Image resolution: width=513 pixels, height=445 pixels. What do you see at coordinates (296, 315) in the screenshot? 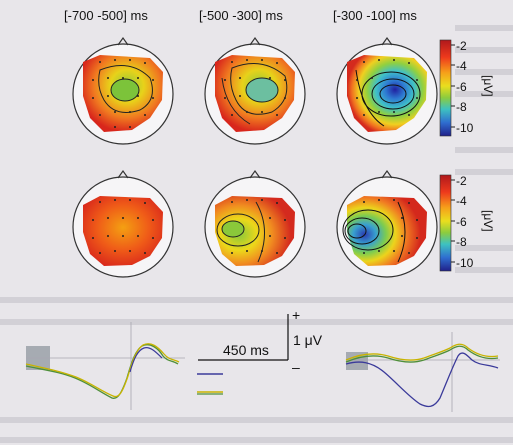
I see `scale-plus: +` at bounding box center [296, 315].